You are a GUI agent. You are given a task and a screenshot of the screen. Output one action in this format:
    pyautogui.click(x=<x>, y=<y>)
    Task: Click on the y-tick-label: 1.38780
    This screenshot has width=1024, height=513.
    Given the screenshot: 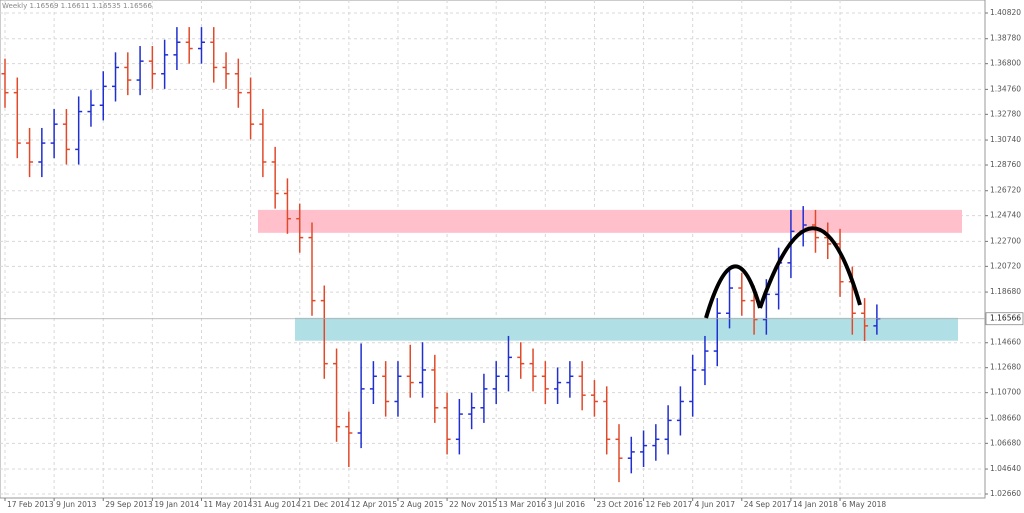 What is the action you would take?
    pyautogui.click(x=1005, y=38)
    